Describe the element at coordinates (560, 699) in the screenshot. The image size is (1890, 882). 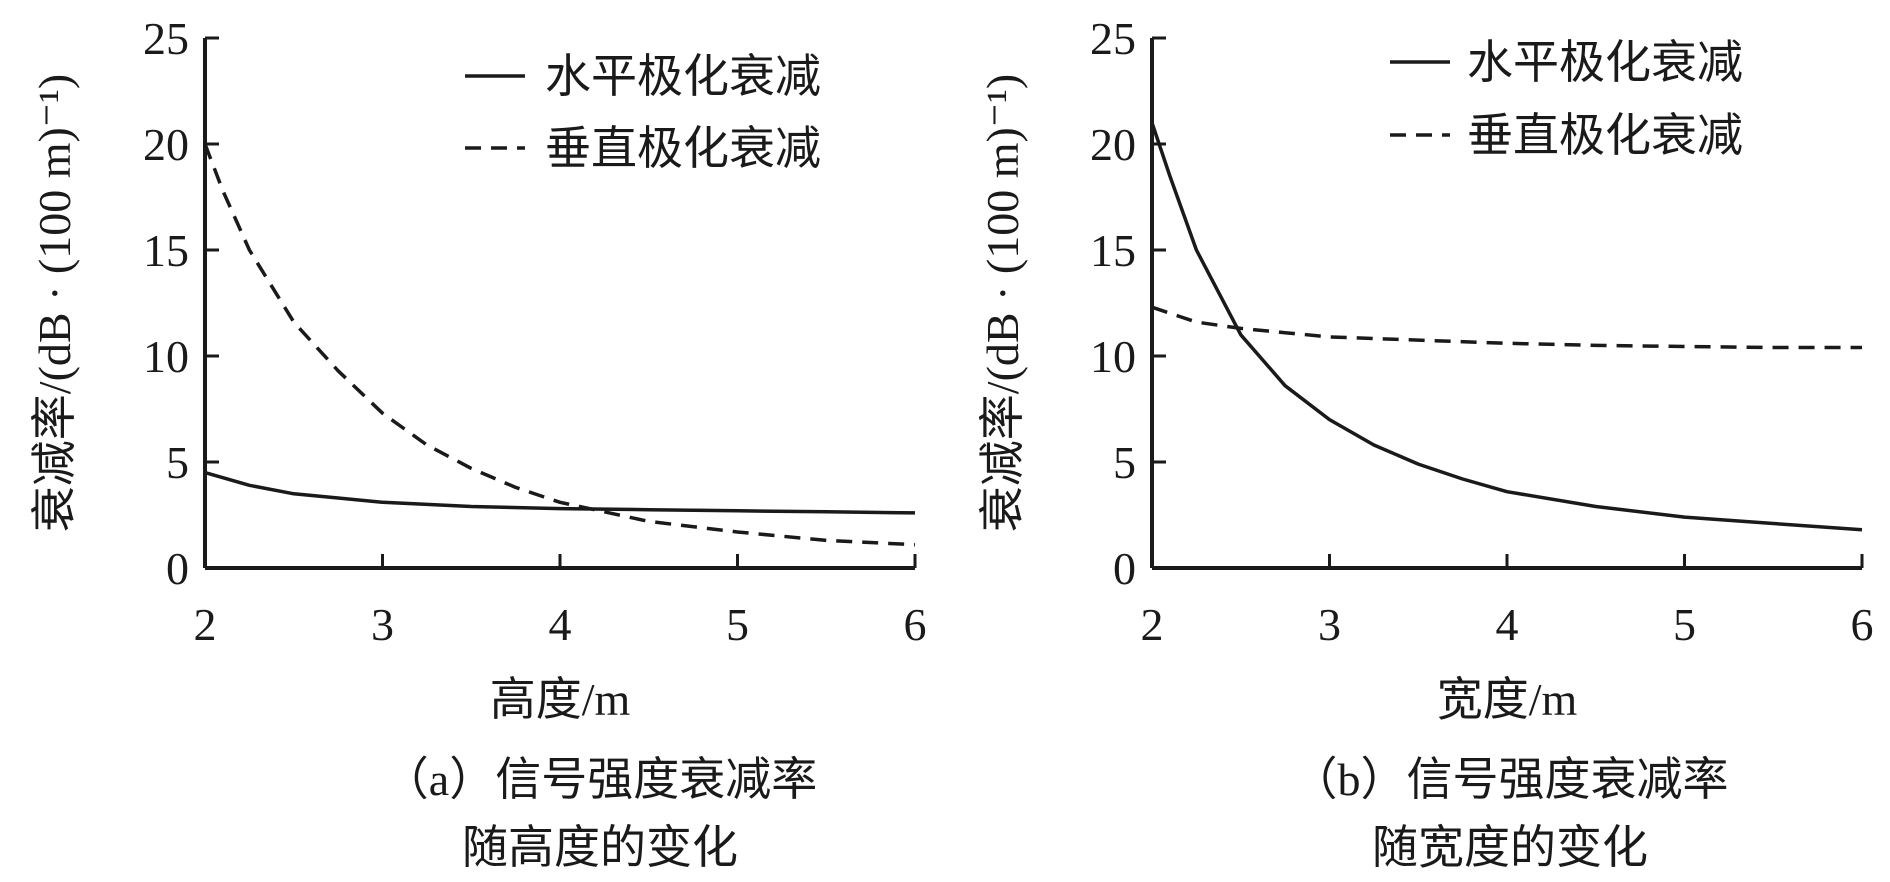
I see `x-axis-label: 高度/m` at that location.